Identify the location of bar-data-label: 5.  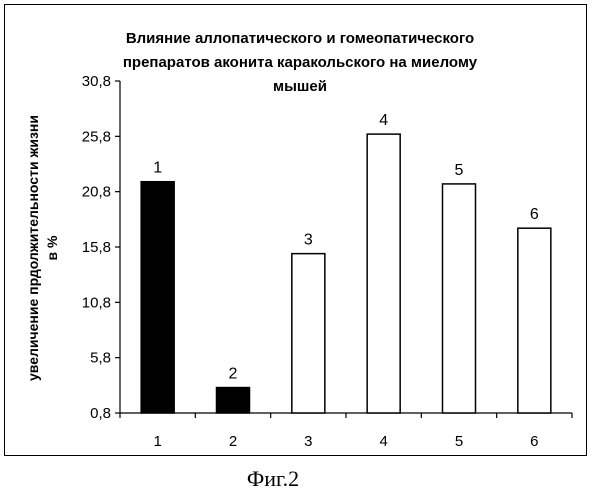
(459, 170).